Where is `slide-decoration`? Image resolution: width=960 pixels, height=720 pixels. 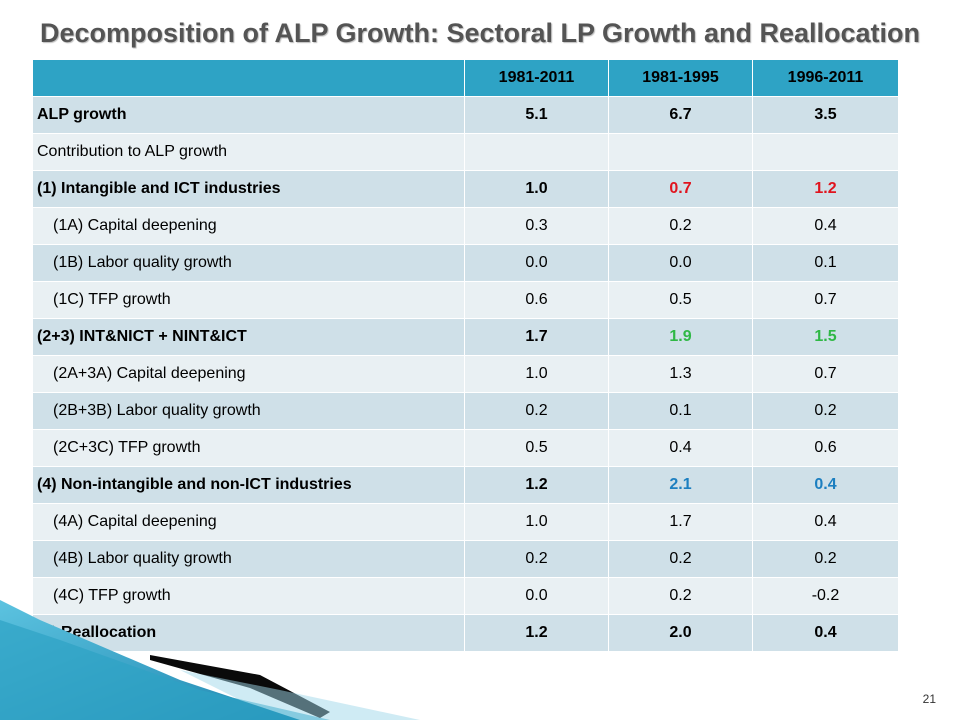
slide-decoration is located at coordinates (210, 660).